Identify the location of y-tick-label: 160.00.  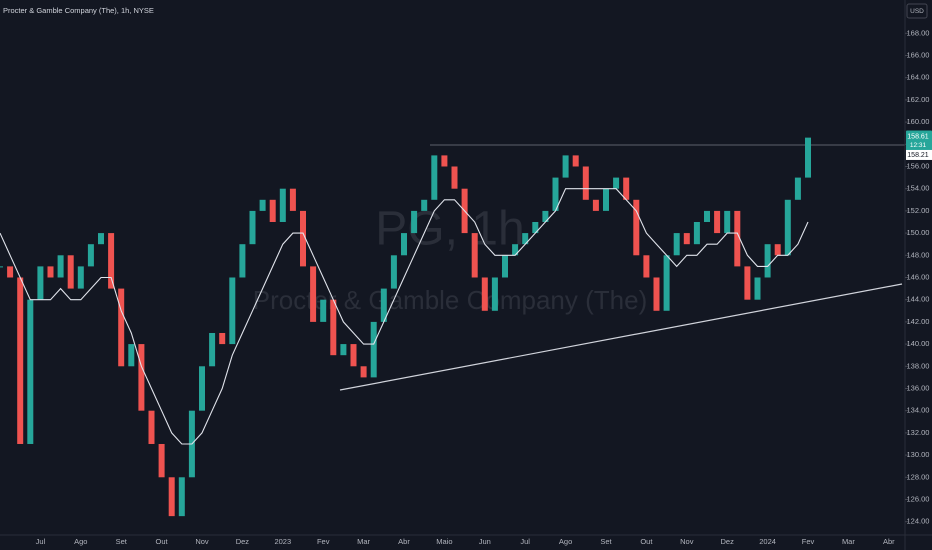
(918, 121).